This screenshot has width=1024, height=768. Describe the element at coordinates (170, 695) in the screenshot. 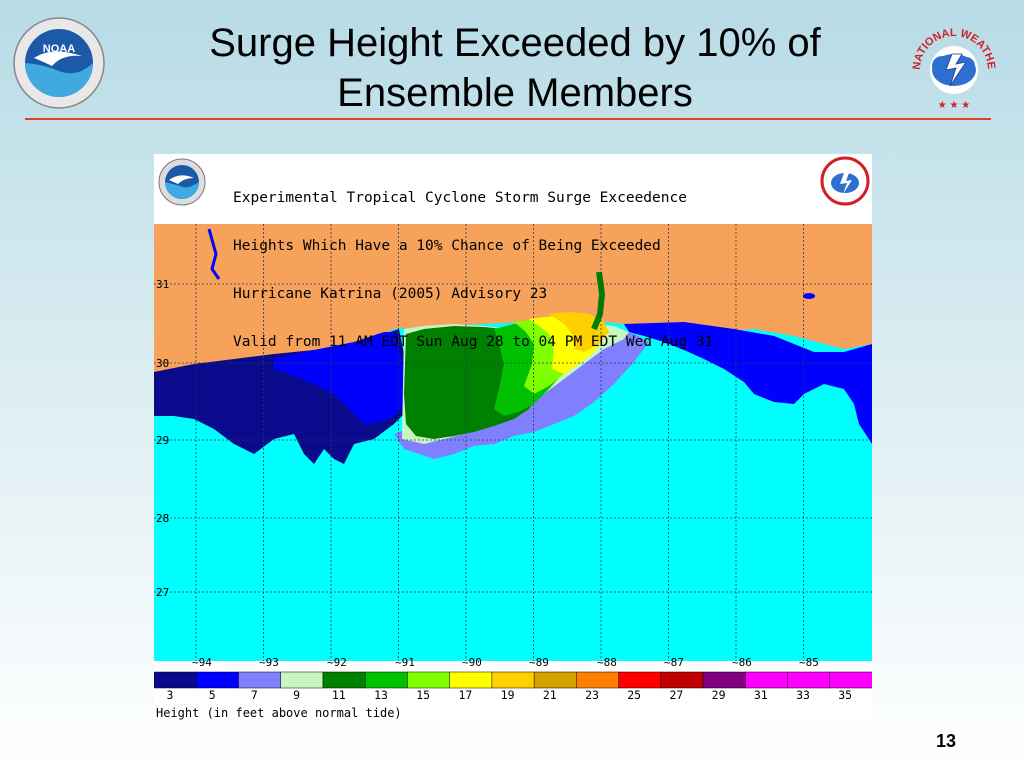

I see `legend-label: 3` at that location.